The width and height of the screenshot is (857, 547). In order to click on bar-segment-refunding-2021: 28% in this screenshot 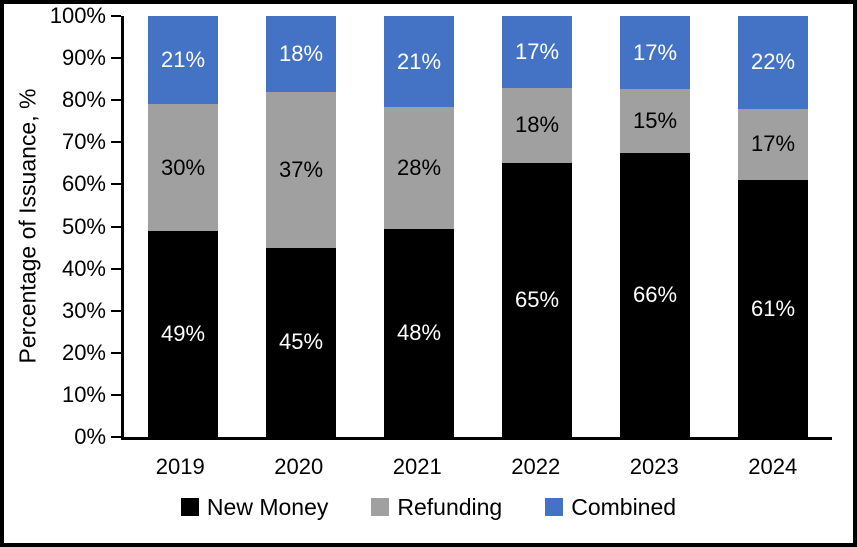, I will do `click(419, 168)`.